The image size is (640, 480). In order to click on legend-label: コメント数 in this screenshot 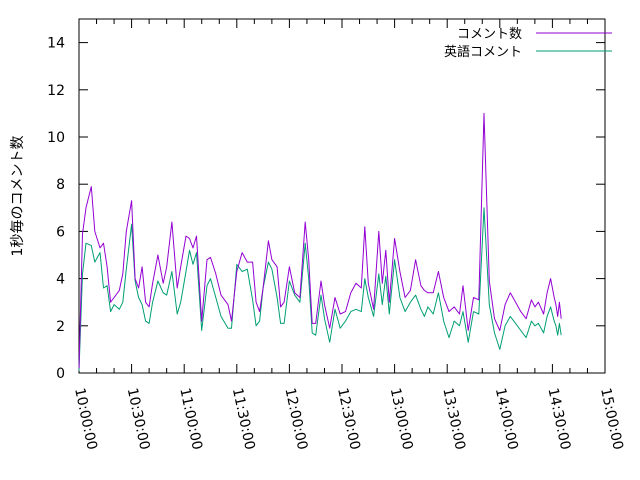, I will do `click(489, 34)`.